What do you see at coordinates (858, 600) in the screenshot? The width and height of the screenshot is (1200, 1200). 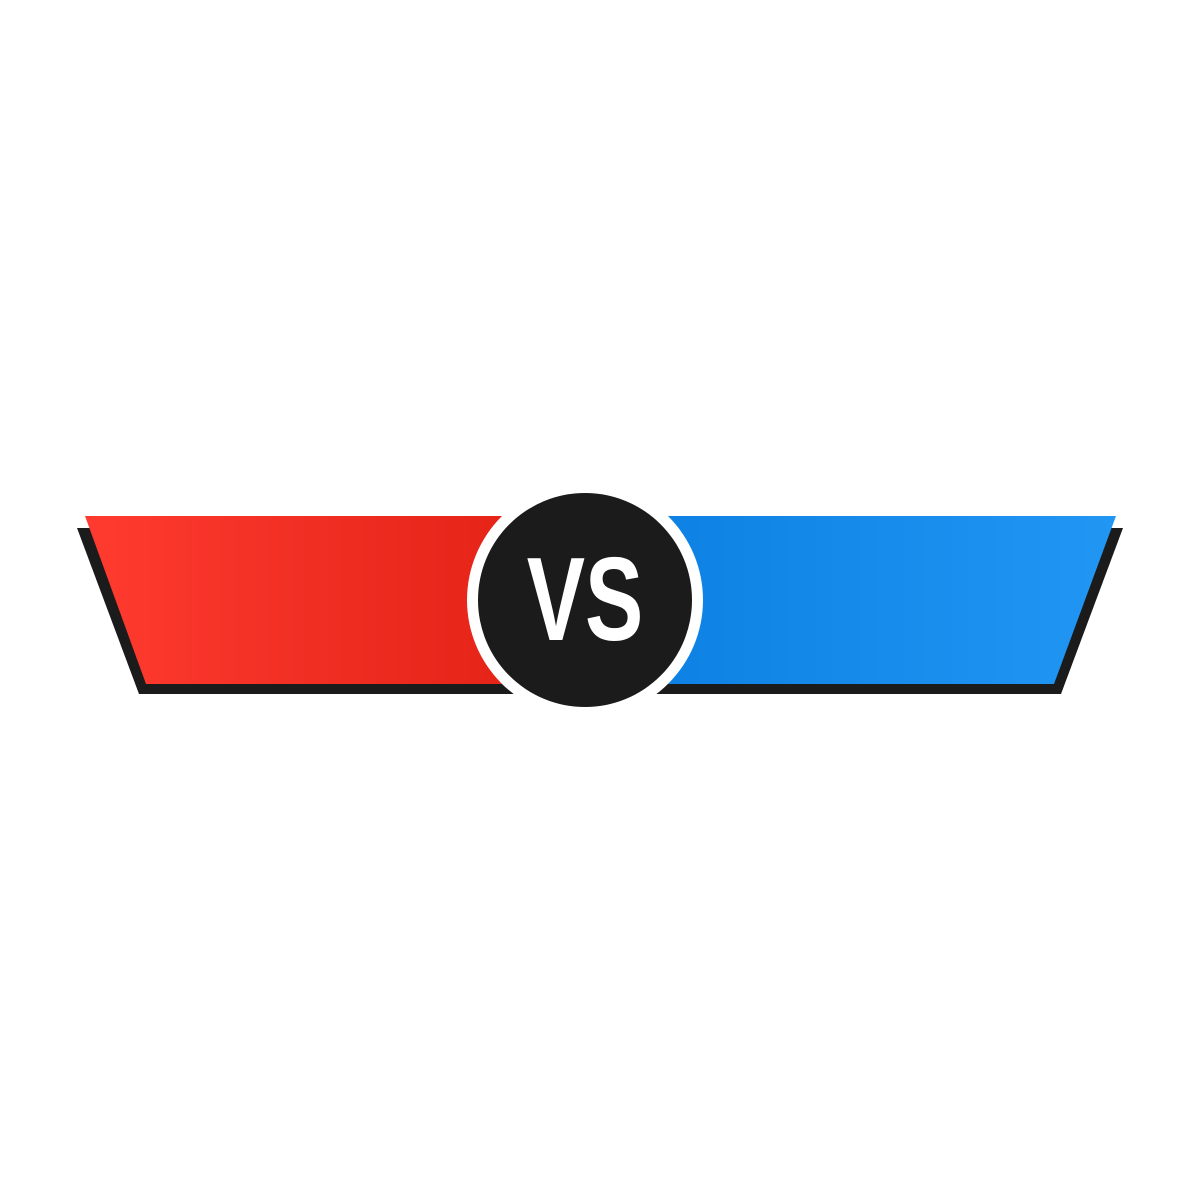 I see `blue-panel` at bounding box center [858, 600].